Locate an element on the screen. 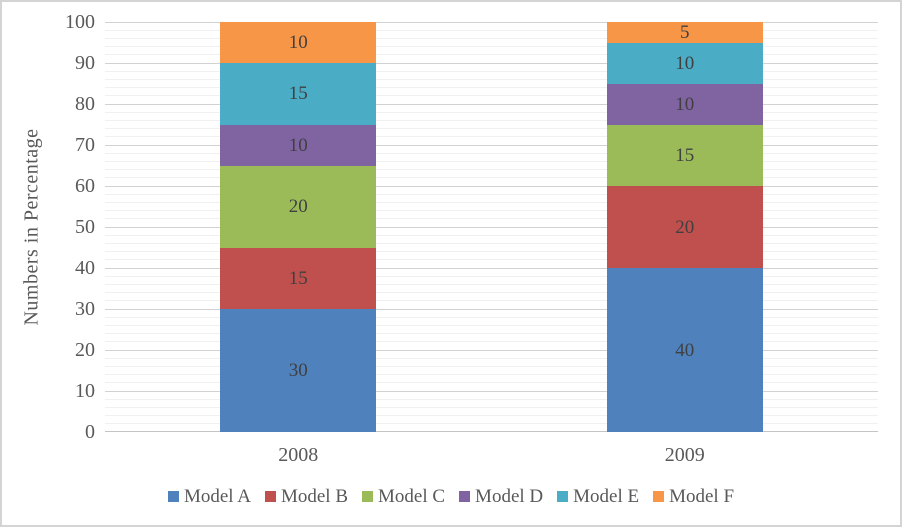  bar-segment-2008-model-d: 10 is located at coordinates (298, 145).